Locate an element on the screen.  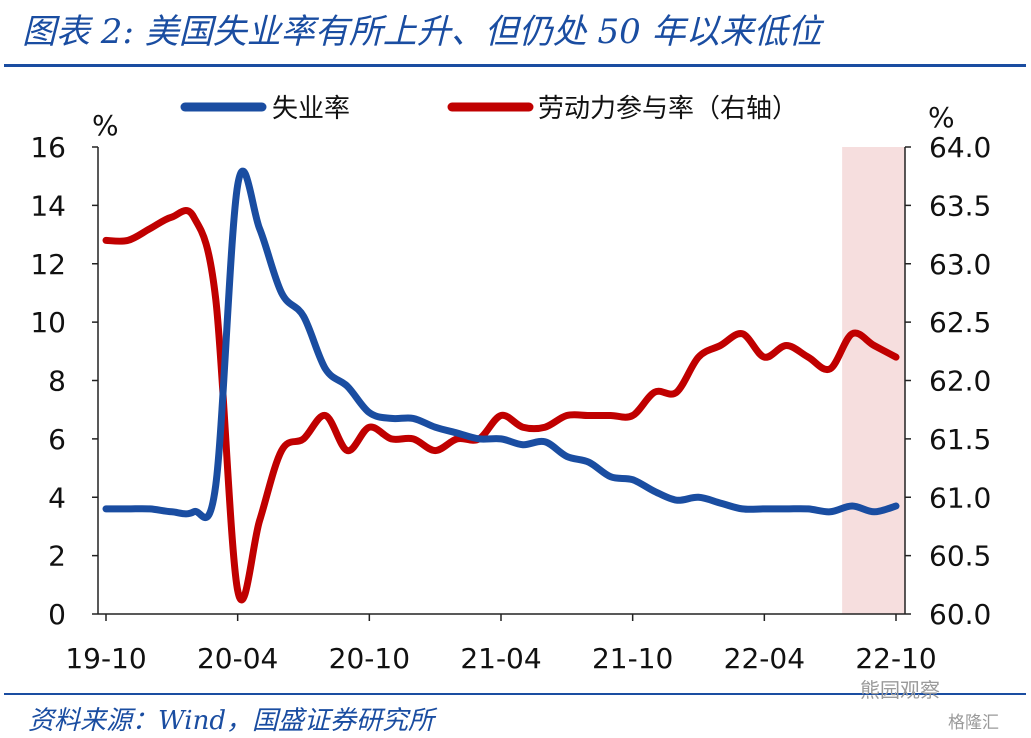
left-axis-tick-label: 4 is located at coordinates (57, 497).